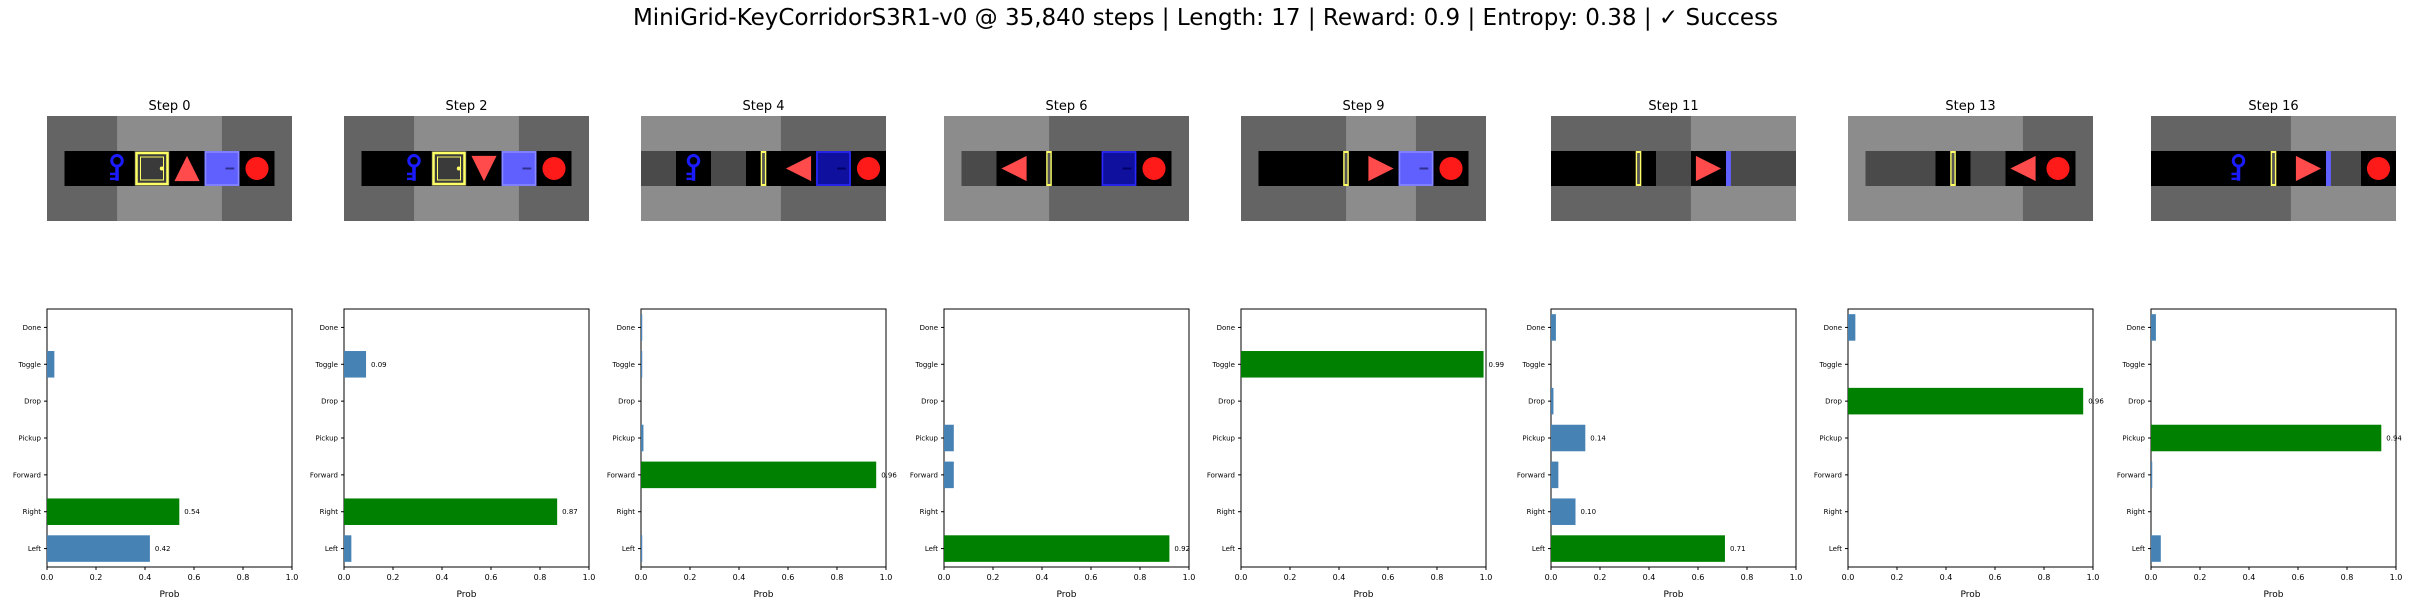 The width and height of the screenshot is (2411, 611). I want to click on red-ball-icon, so click(1154, 168).